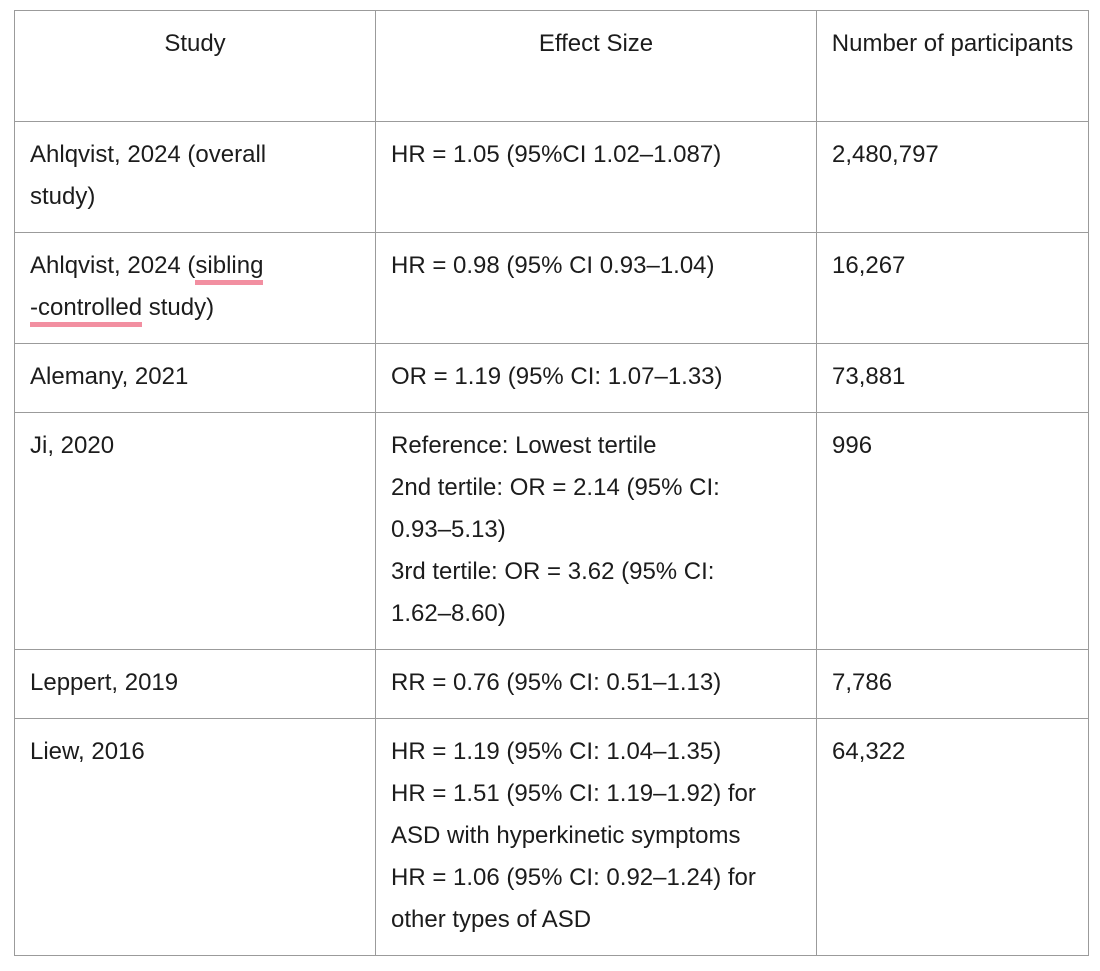 The image size is (1100, 971). What do you see at coordinates (952, 66) in the screenshot?
I see `column-header-participants: Number of participants` at bounding box center [952, 66].